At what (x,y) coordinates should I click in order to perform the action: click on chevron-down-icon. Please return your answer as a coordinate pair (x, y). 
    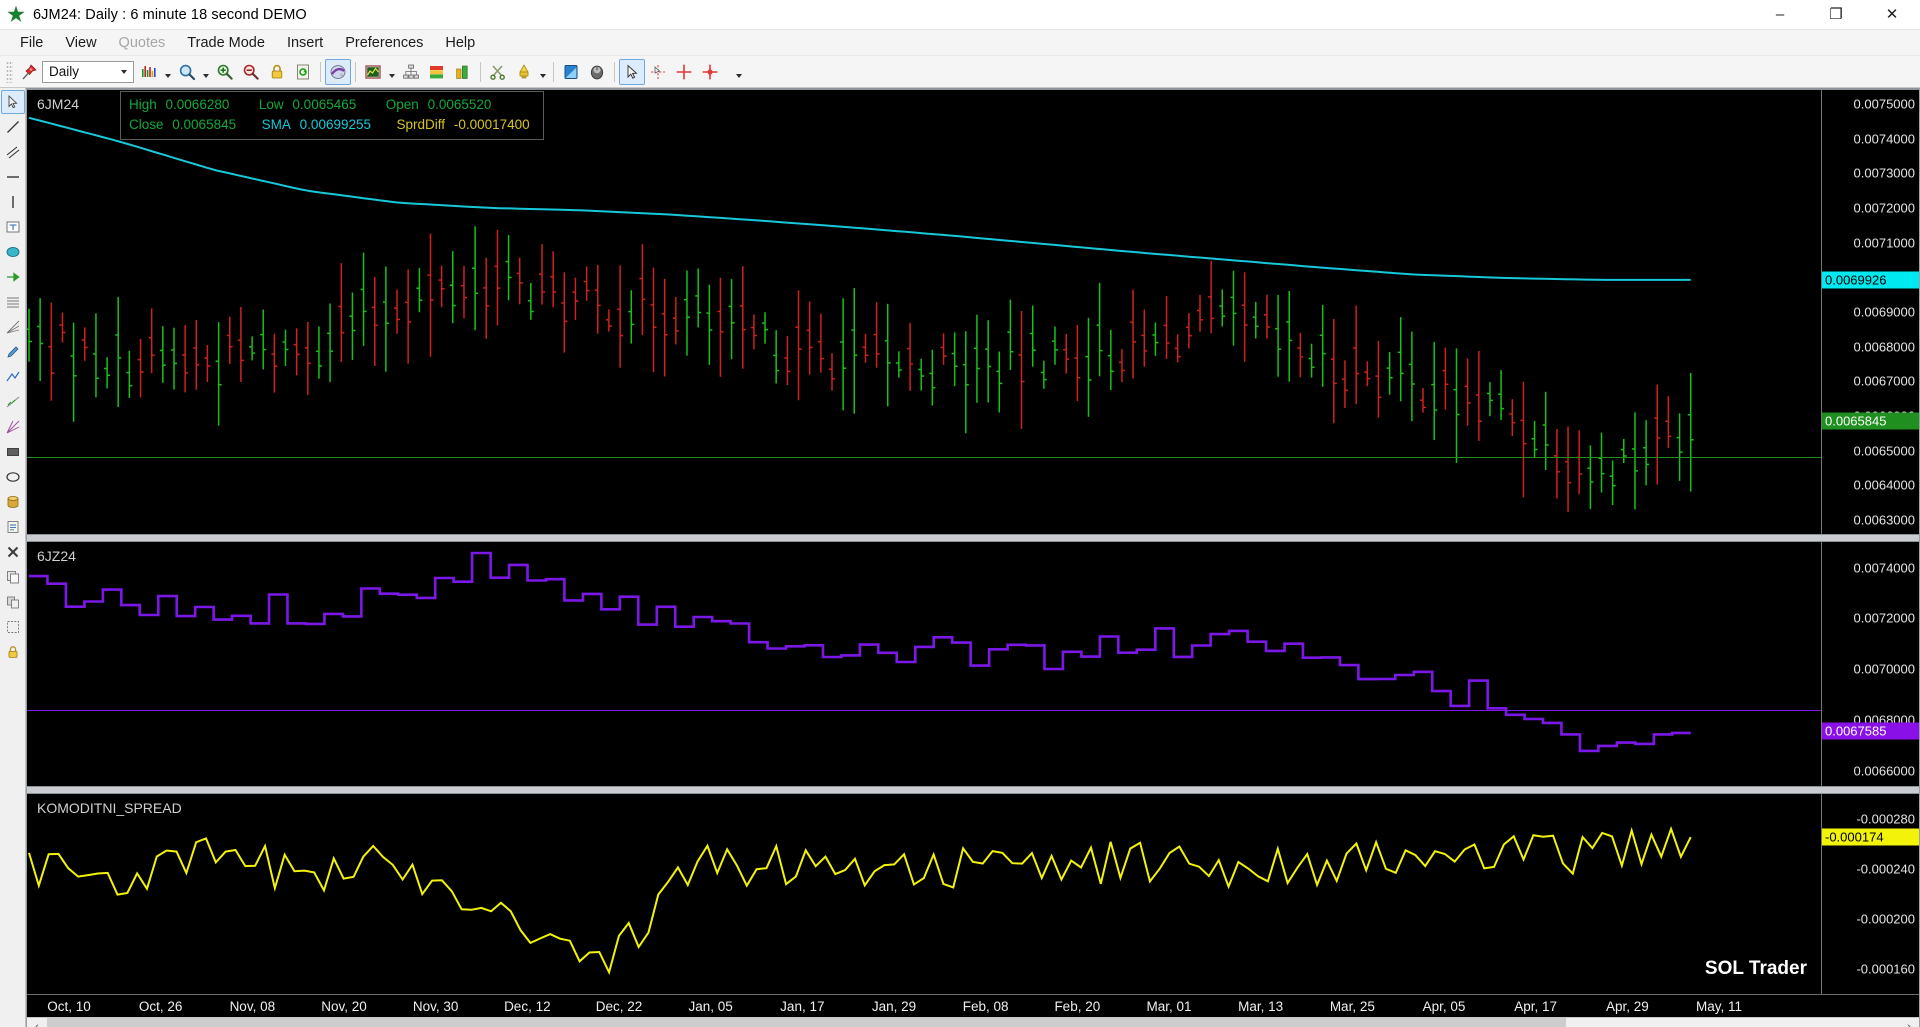
    Looking at the image, I should click on (124, 71).